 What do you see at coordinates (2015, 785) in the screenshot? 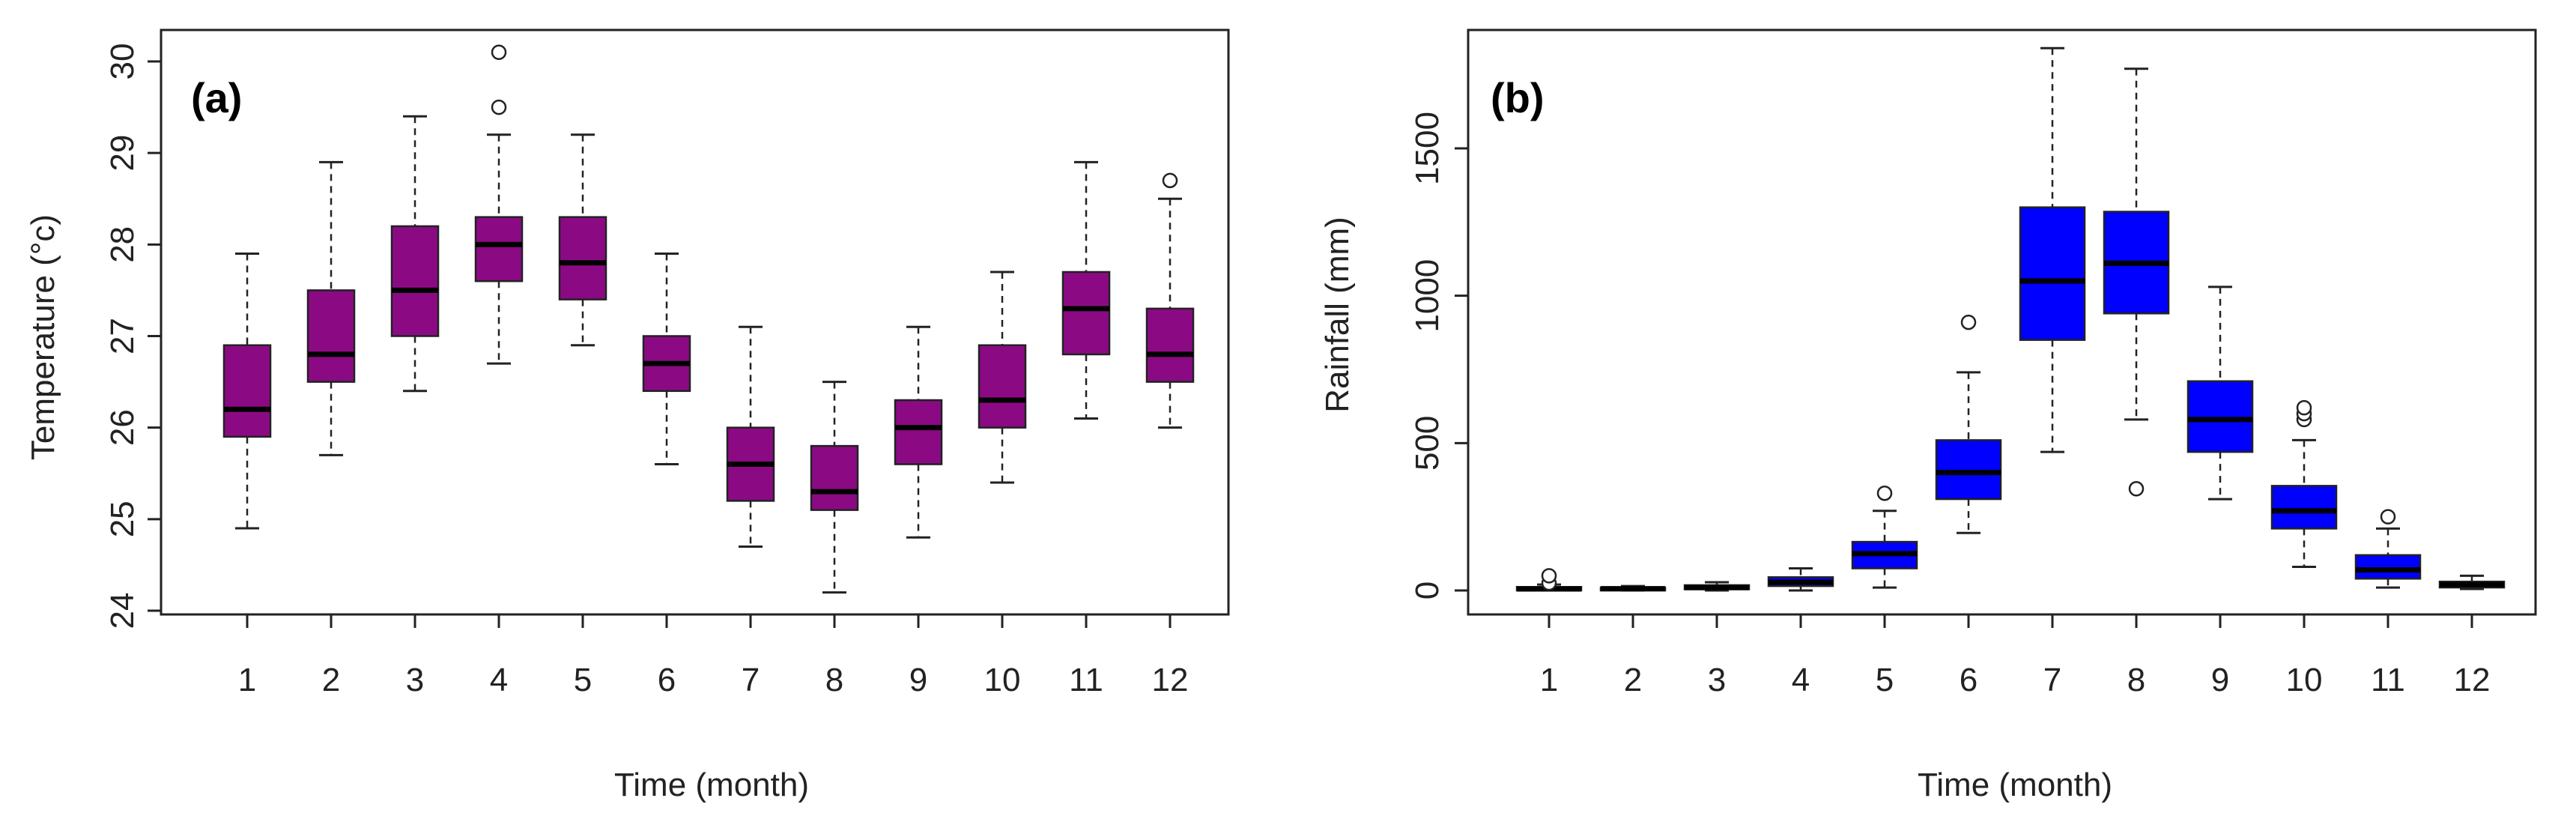
I see `x-axis-title-b: Time (month)` at bounding box center [2015, 785].